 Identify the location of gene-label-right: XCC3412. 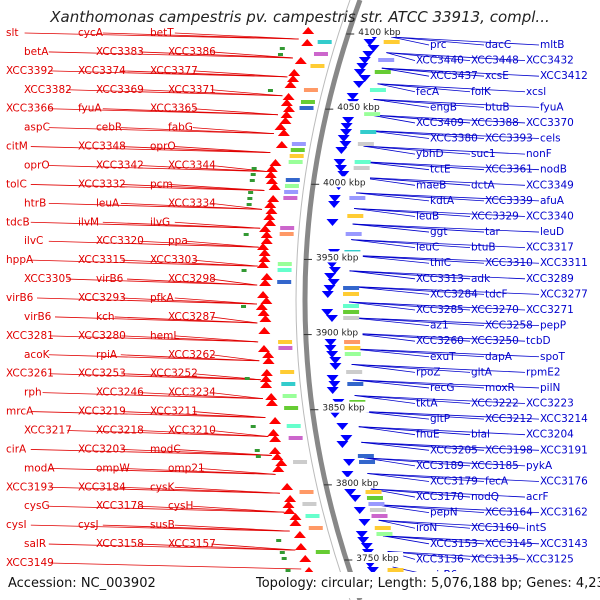
(564, 76).